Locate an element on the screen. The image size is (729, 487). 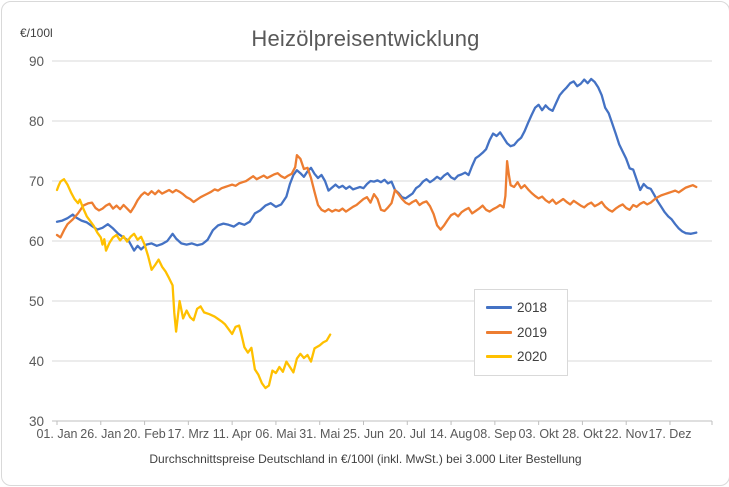
legend-item-2019: 2019 is located at coordinates (521, 332).